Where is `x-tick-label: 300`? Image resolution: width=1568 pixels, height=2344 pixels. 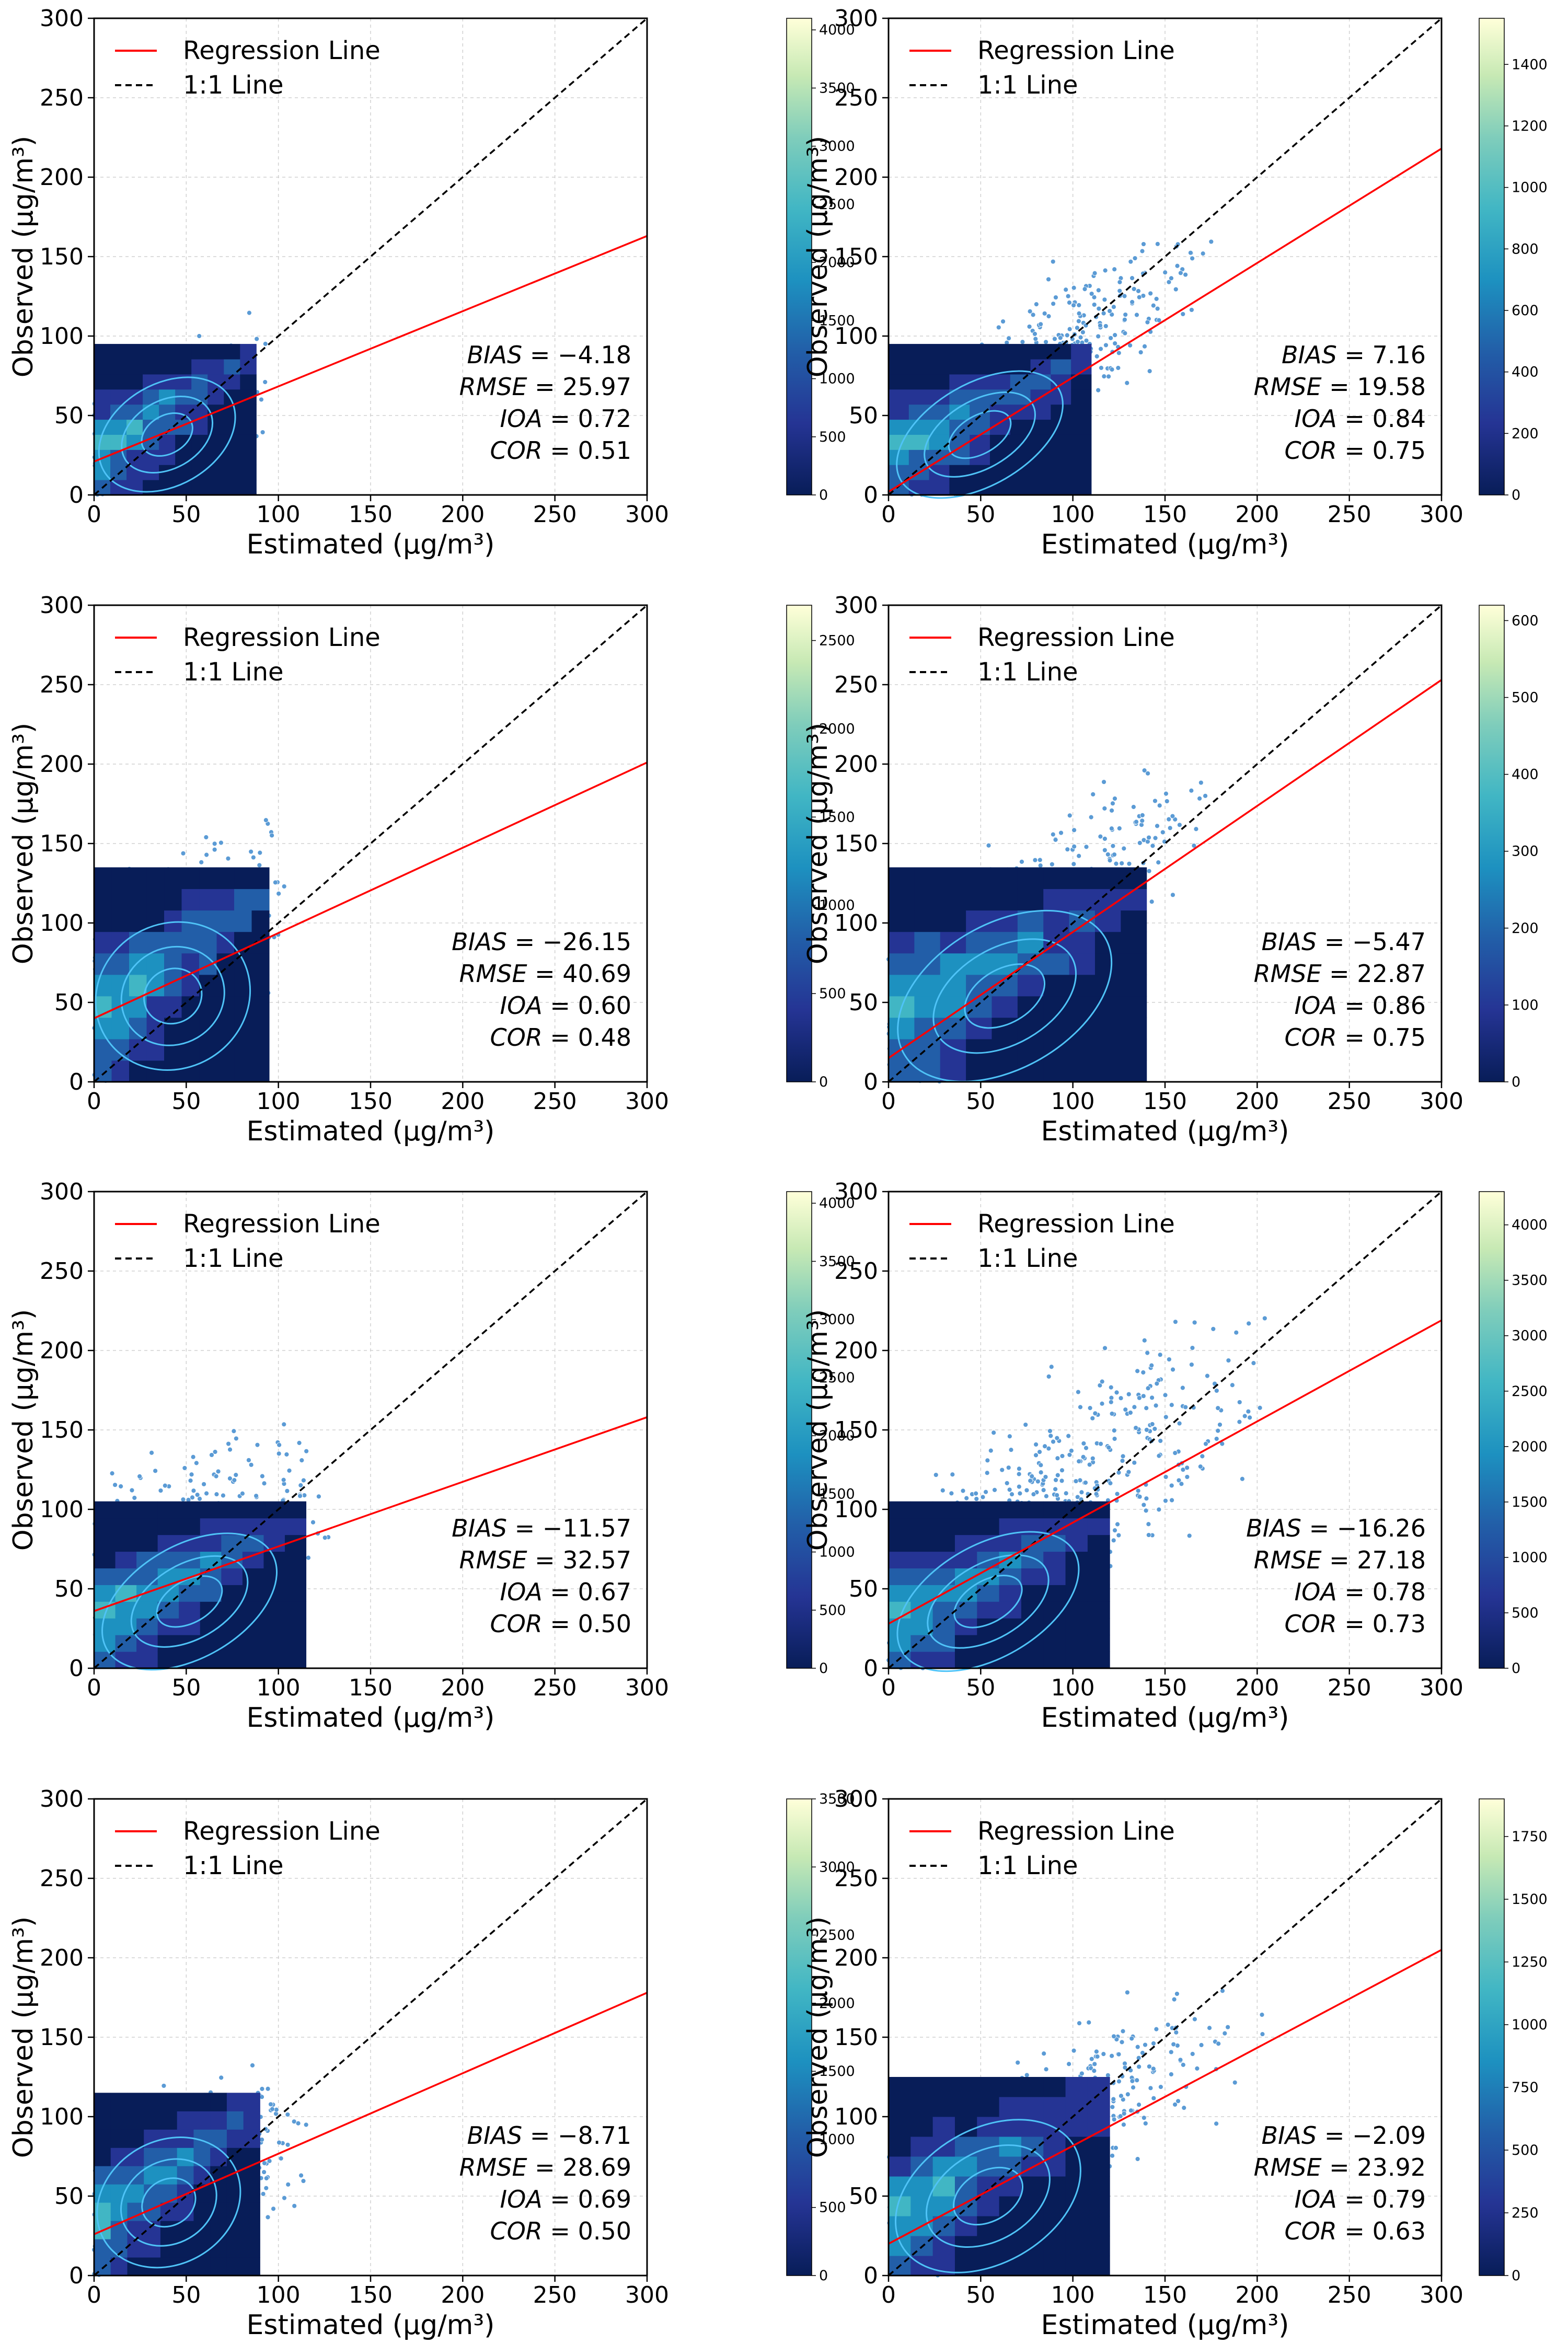
x-tick-label: 300 is located at coordinates (647, 514).